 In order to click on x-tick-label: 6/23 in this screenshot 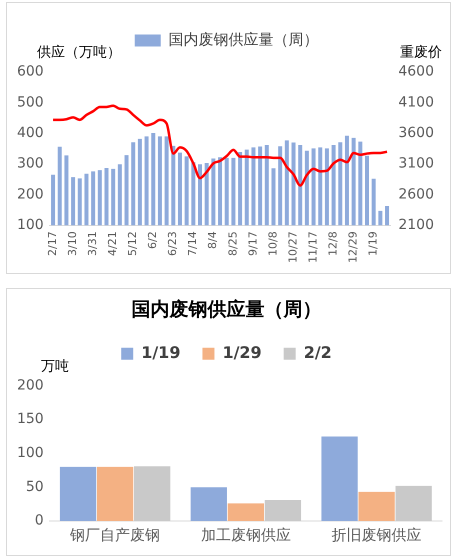, I will do `click(173, 243)`.